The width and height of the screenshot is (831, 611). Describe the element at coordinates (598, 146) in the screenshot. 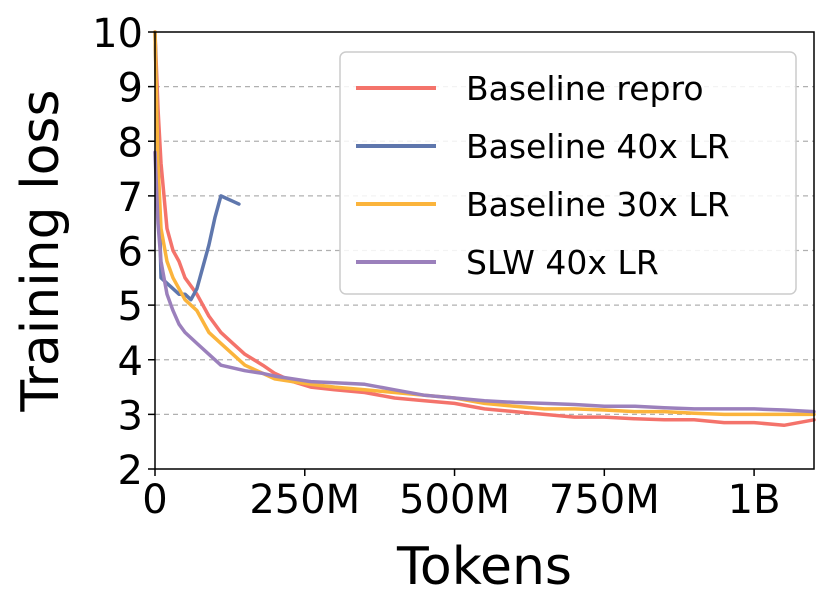

I see `legend-label-1: Baseline 40x LR` at that location.